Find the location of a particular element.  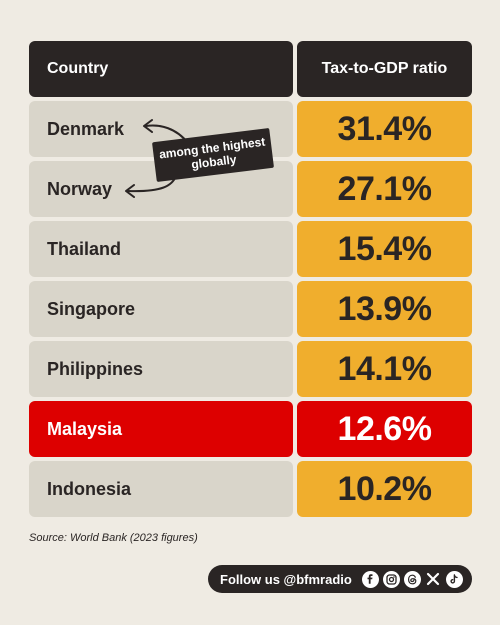

tiktok-icon is located at coordinates (454, 579).